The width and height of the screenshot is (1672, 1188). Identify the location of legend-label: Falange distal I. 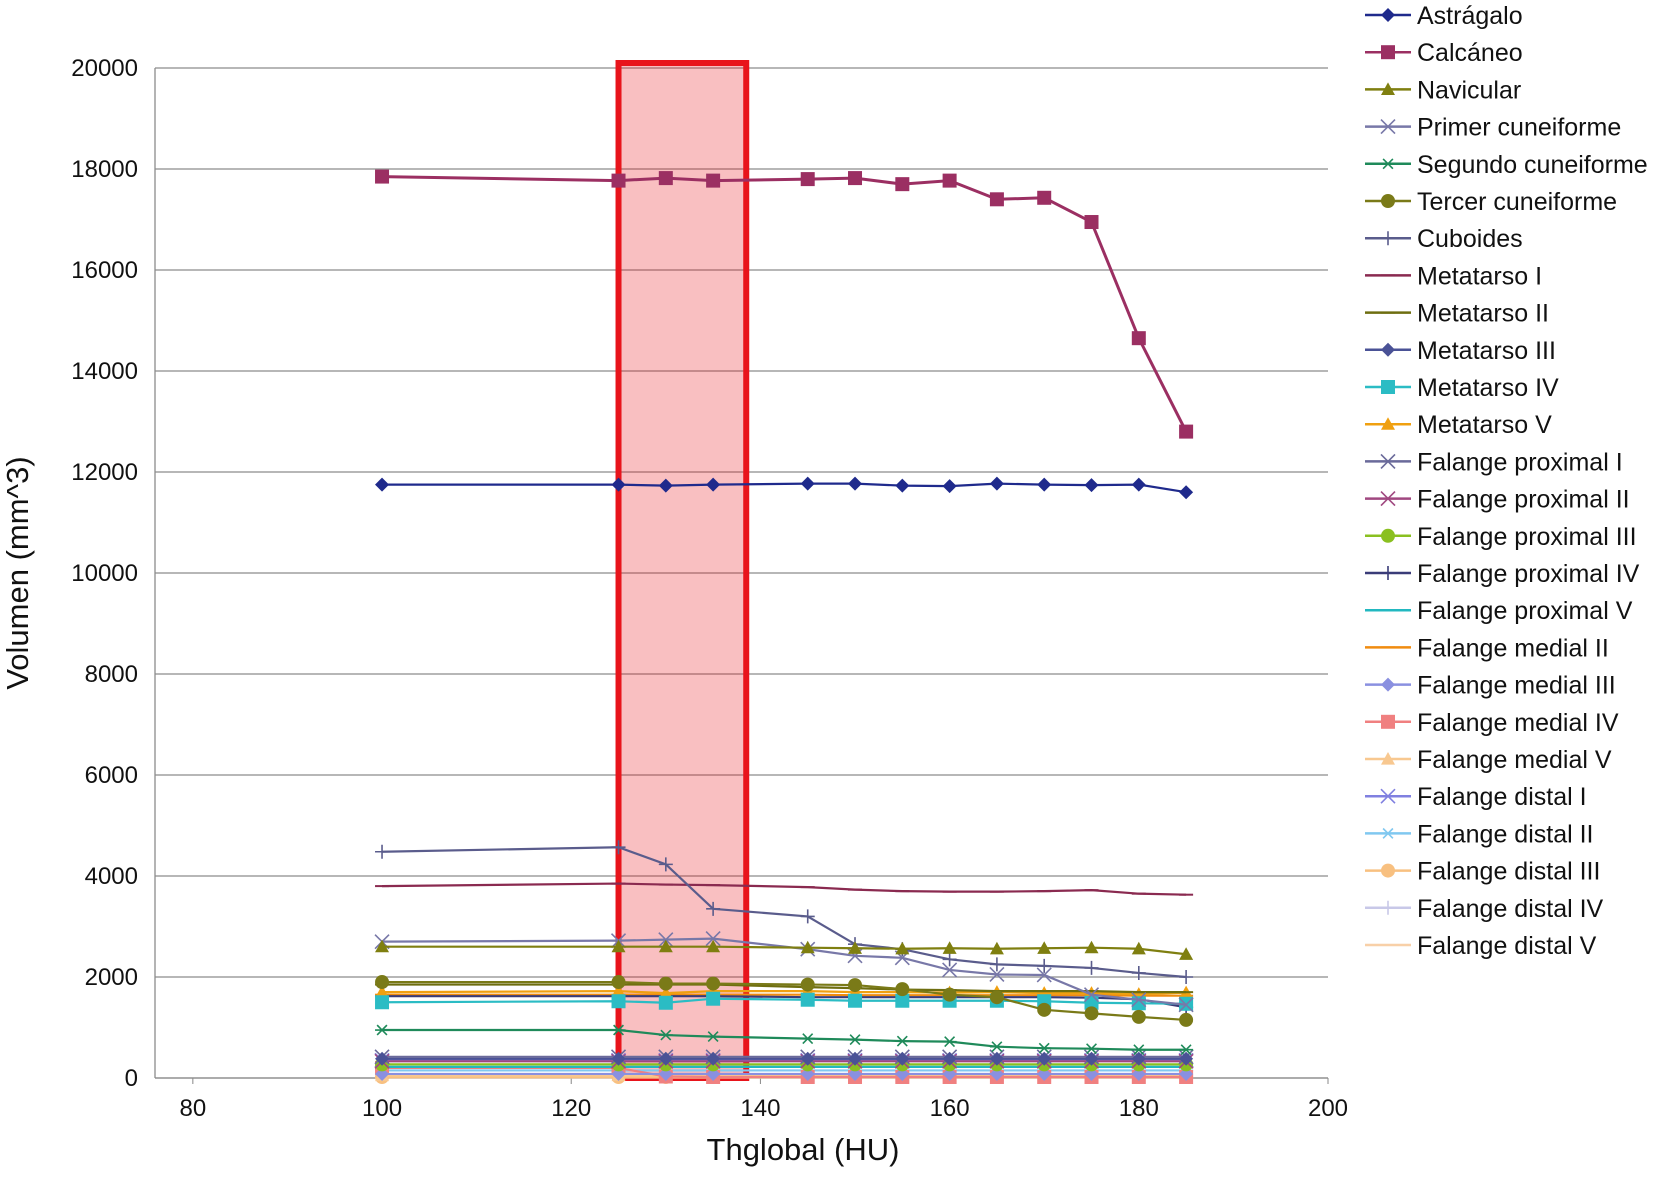
(1502, 797).